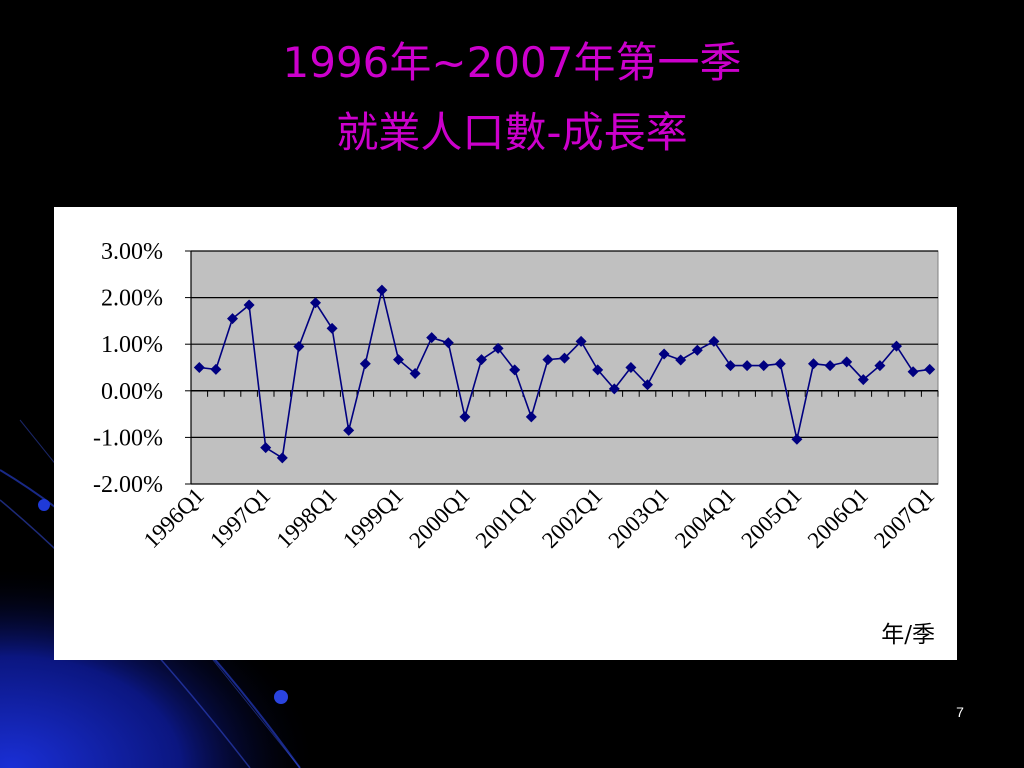  I want to click on x-tick-label: 2001Q1, so click(506, 518).